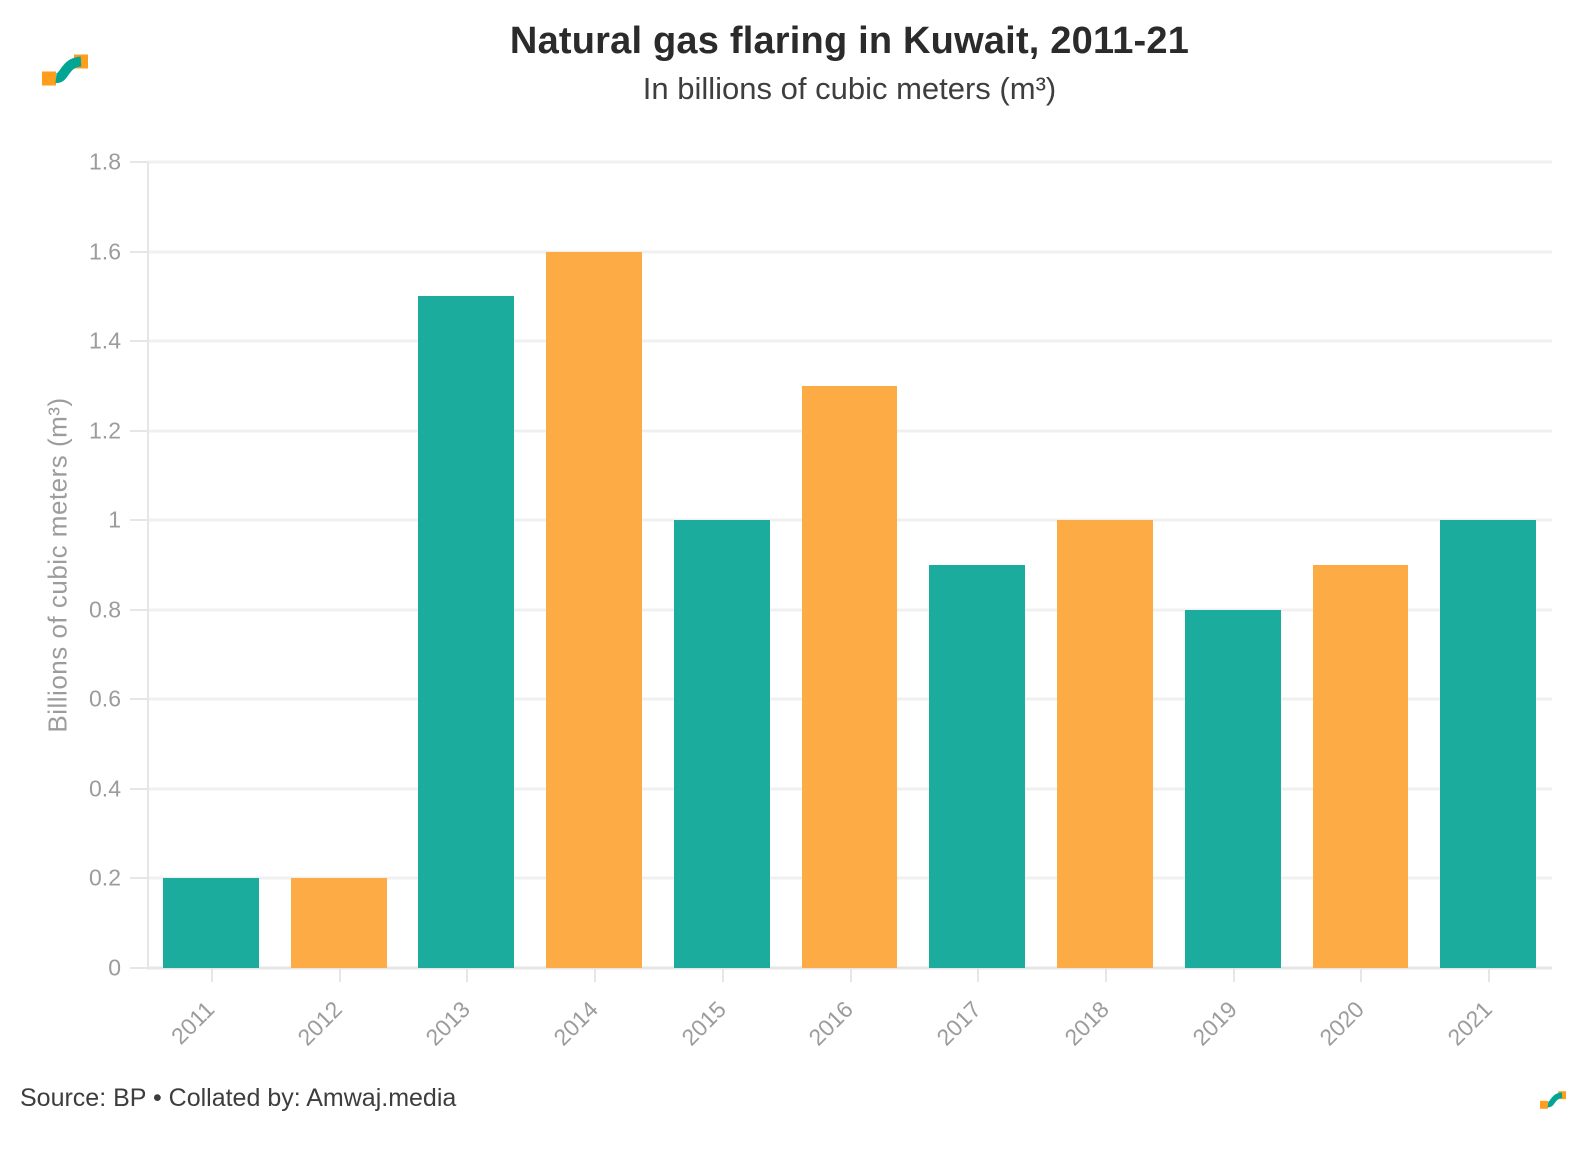 The height and width of the screenshot is (1150, 1592). I want to click on x-tick-2020, so click(1361, 975).